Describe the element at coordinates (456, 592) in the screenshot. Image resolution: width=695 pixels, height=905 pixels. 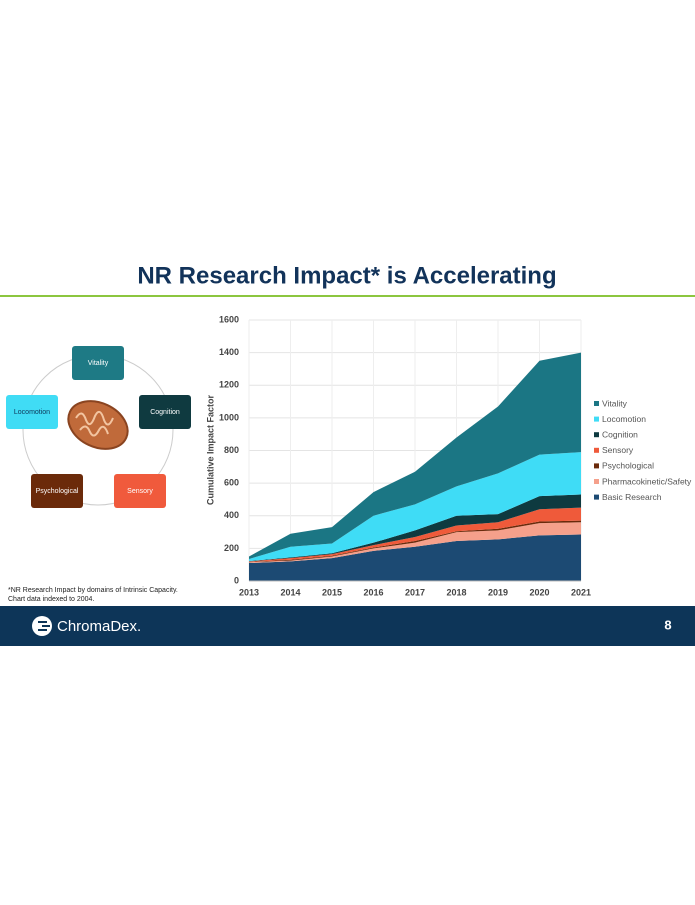
I see `x-tick-label: 2018` at that location.